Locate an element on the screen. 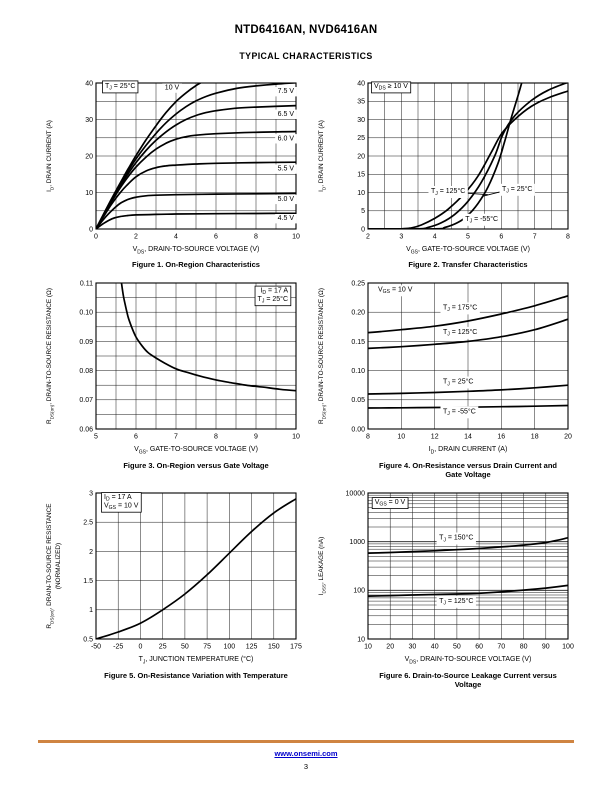 This screenshot has height=792, width=612. svg-text: 4 is located at coordinates (435, 237).